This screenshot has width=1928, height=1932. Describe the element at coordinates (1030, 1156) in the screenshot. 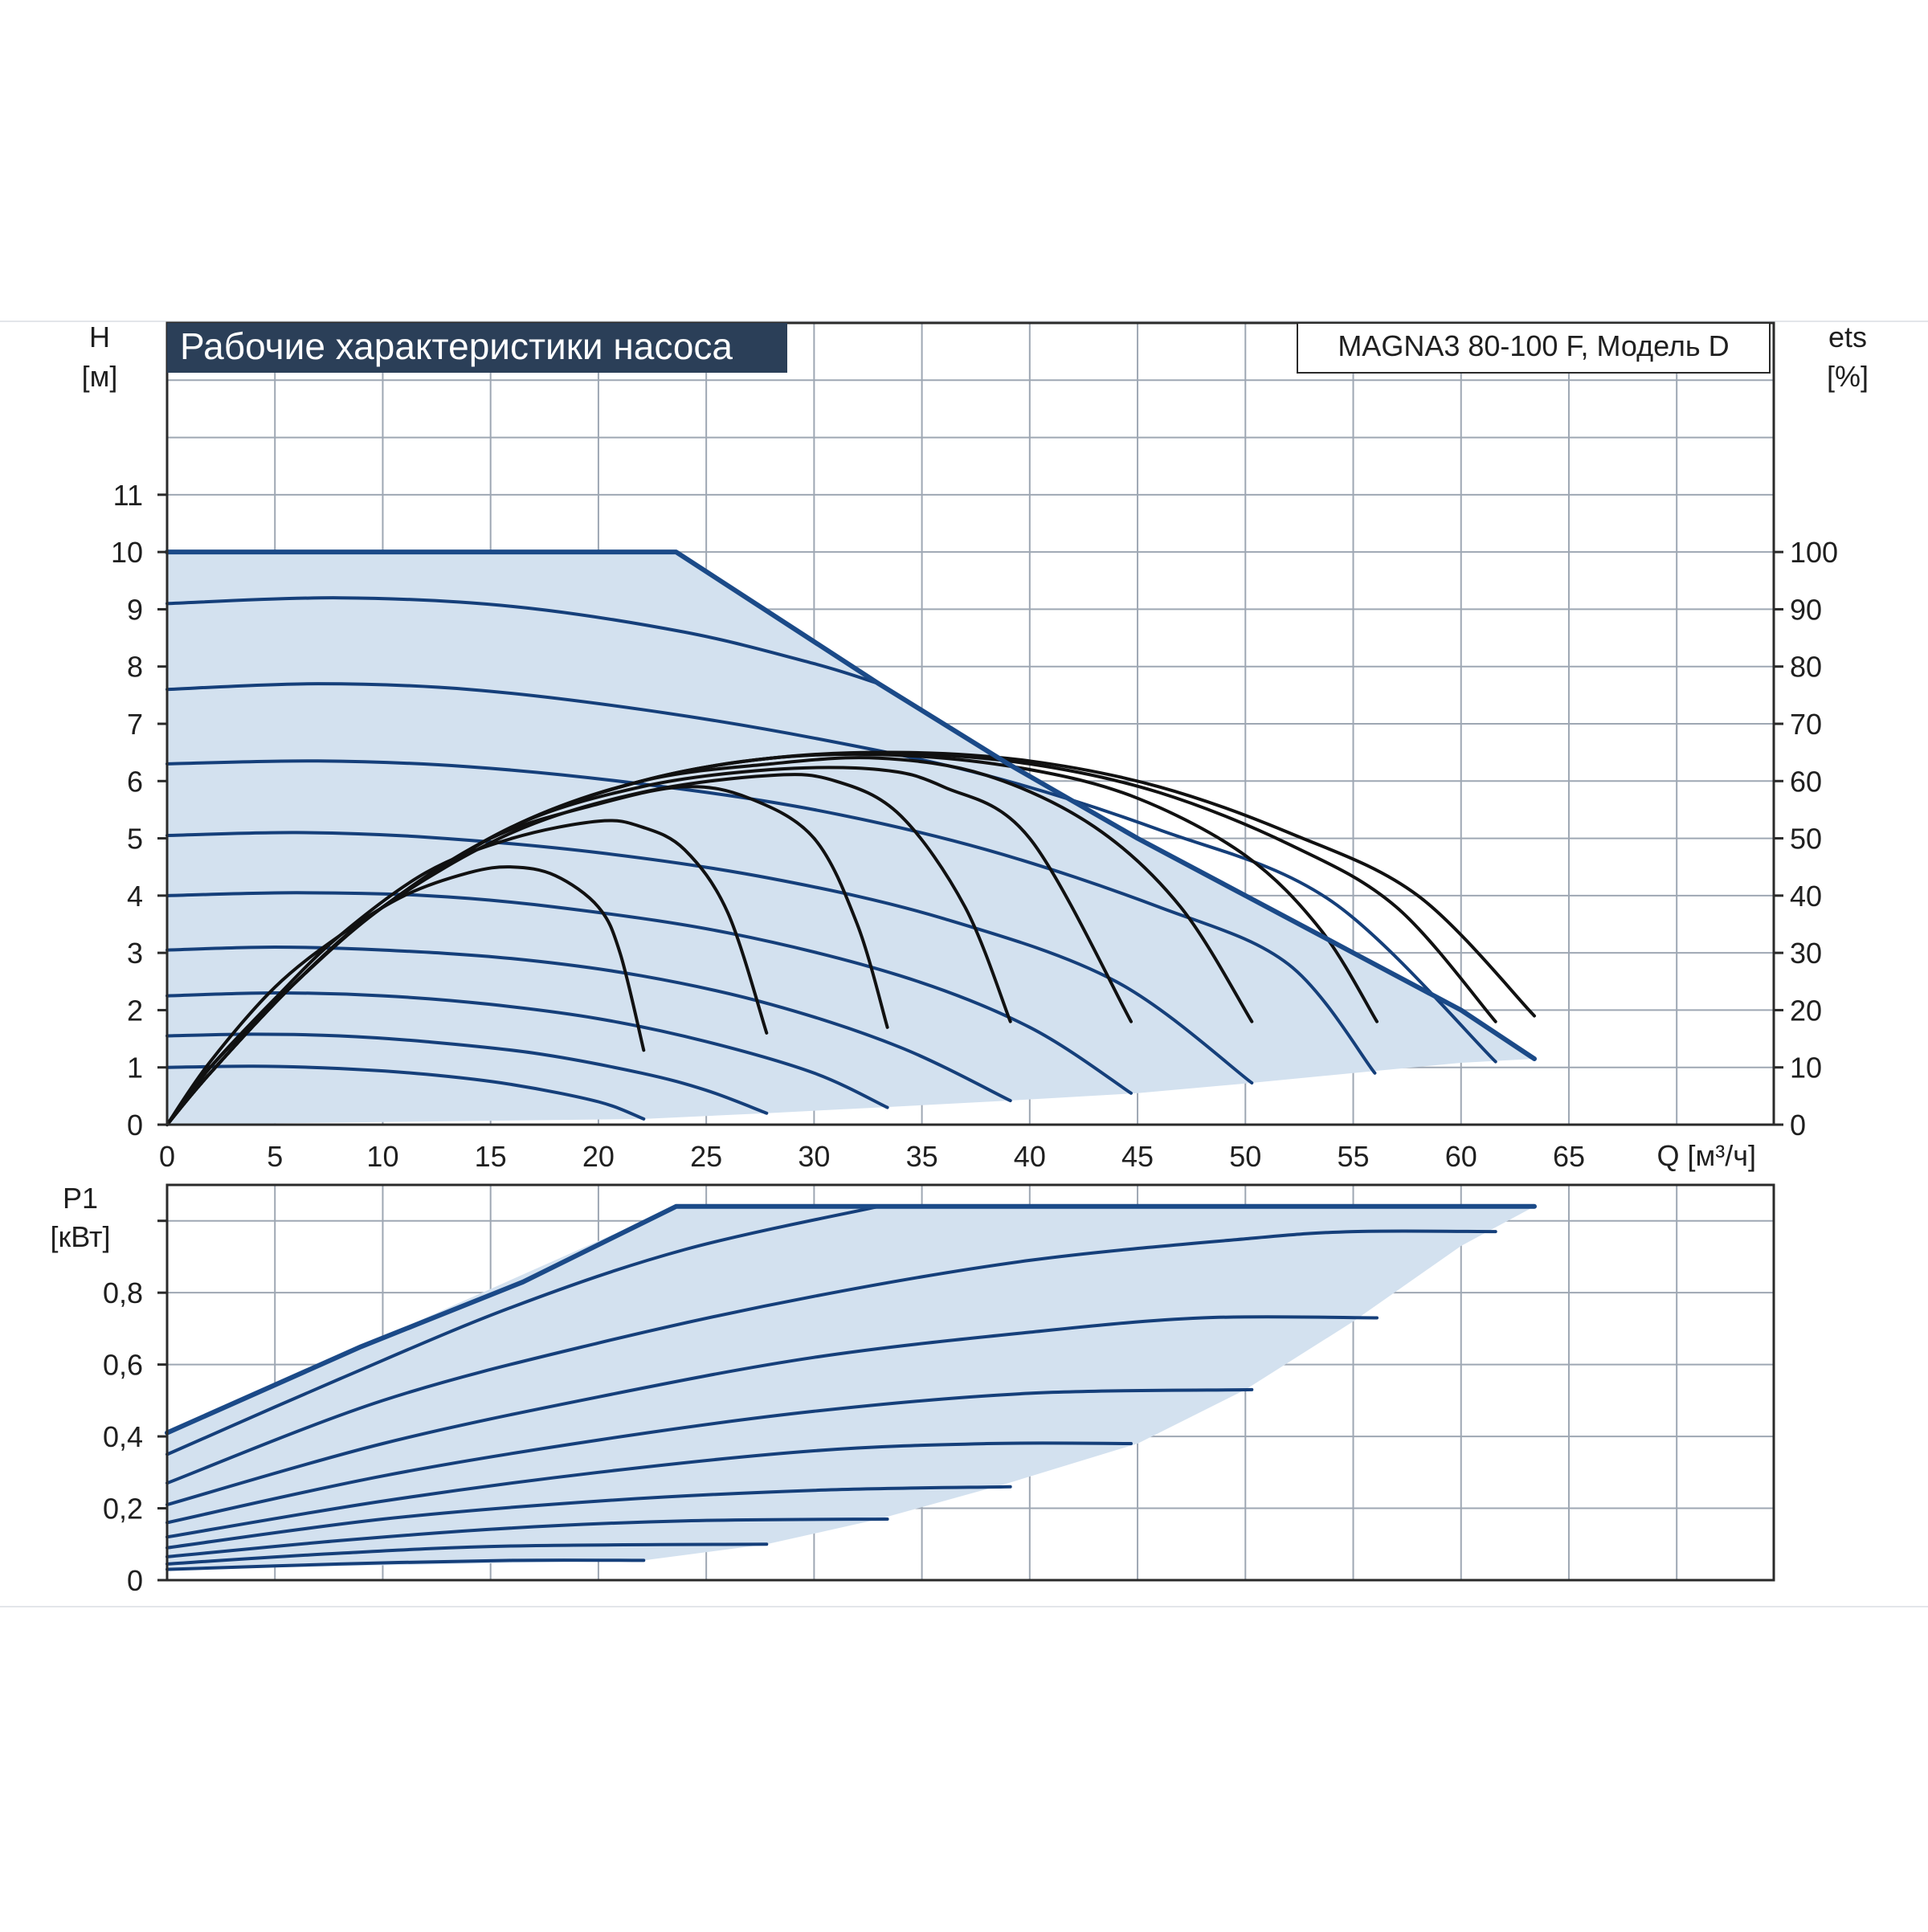

I see `x-tick-label: 40` at that location.